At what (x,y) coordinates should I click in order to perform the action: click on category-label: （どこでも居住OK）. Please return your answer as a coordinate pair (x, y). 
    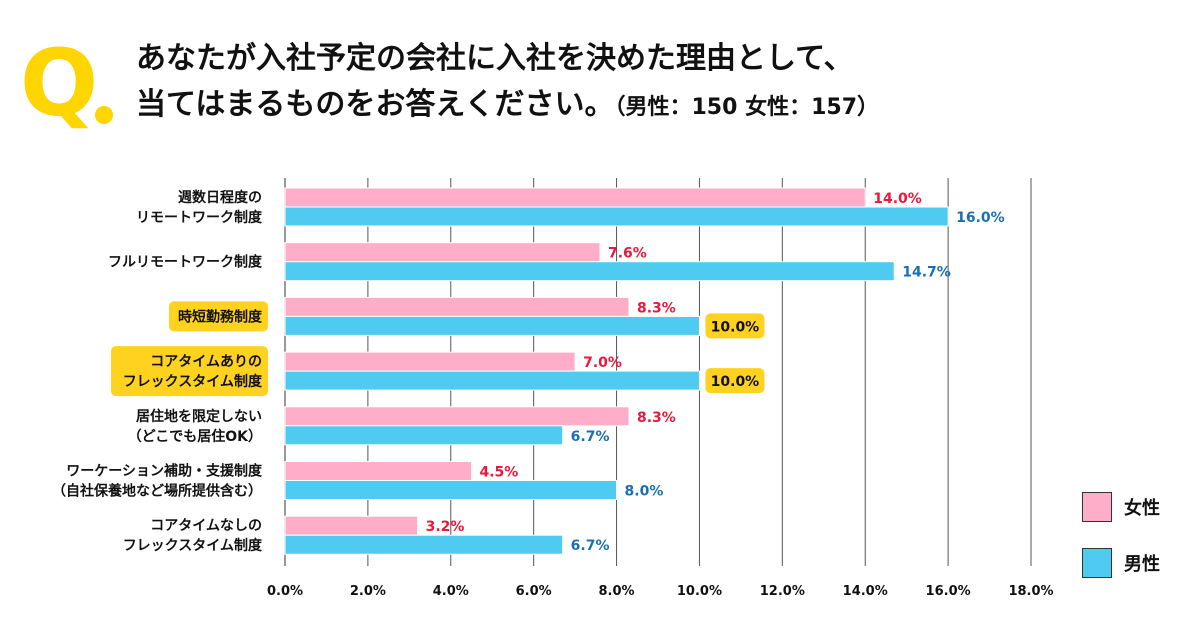
    Looking at the image, I should click on (195, 436).